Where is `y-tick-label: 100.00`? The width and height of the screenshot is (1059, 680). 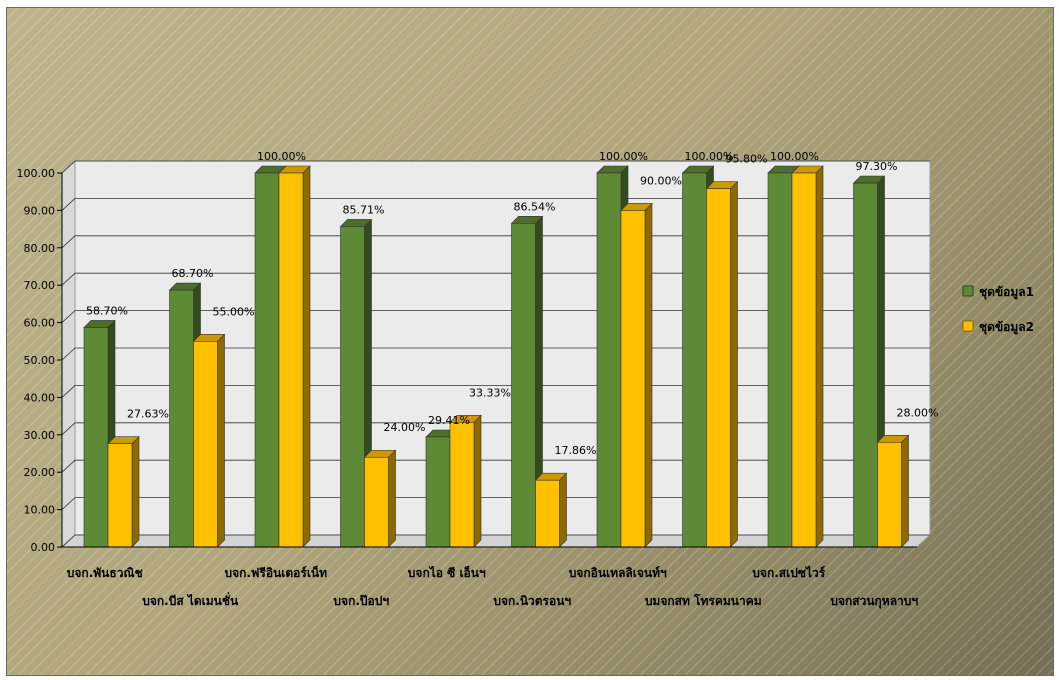 y-tick-label: 100.00 is located at coordinates (36, 173).